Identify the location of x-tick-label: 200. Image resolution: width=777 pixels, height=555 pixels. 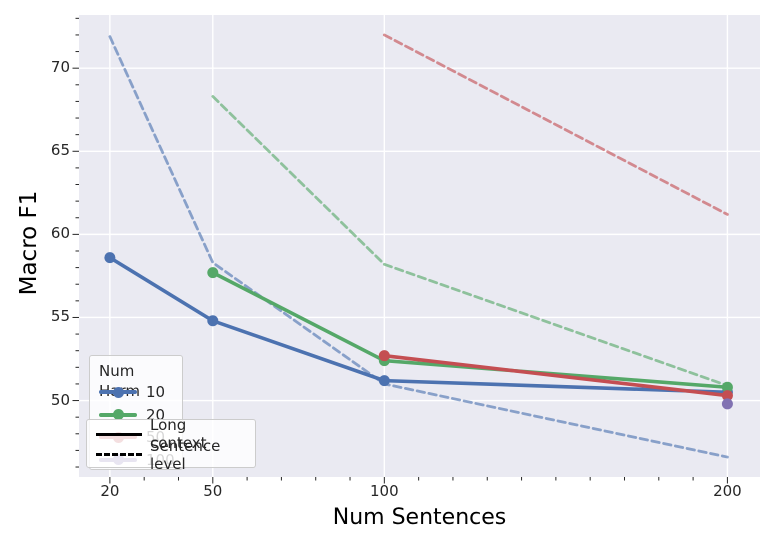
(727, 491).